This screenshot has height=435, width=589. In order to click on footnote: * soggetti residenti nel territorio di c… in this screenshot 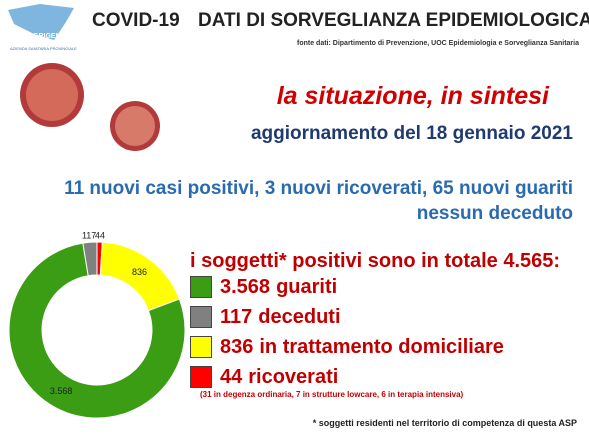, I will do `click(444, 423)`.